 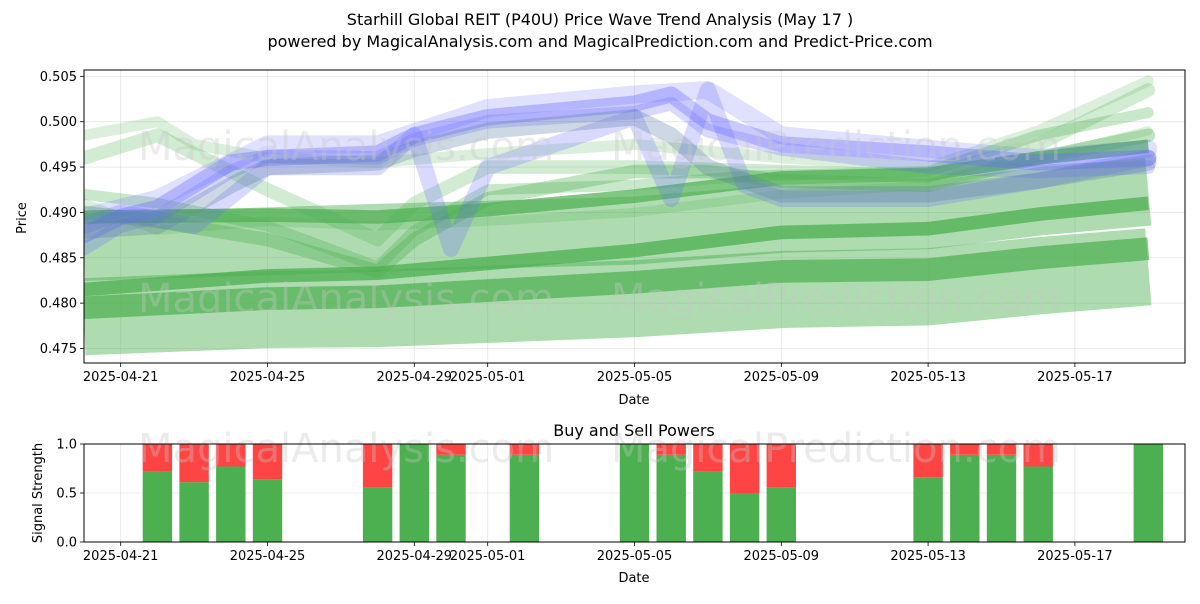 I want to click on signal-bars-group, so click(x=652, y=493).